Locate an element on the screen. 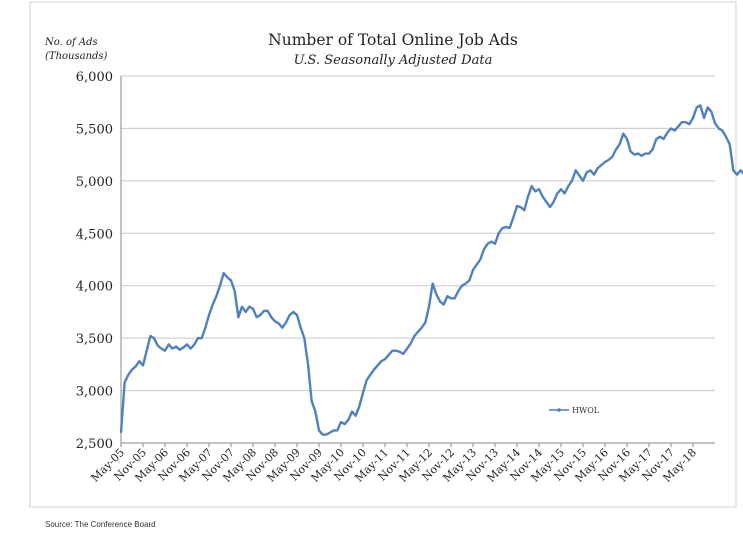 Image resolution: width=743 pixels, height=544 pixels. y-axis-ticks: 2,500 3,000 3,500 4,000 4,500 5,000 5,500 6,000 is located at coordinates (94, 261).